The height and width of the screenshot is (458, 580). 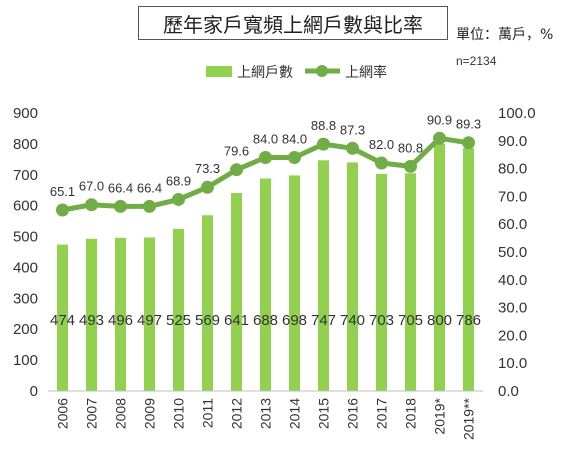 I want to click on left-axis-tick-label: 100, so click(x=25, y=360).